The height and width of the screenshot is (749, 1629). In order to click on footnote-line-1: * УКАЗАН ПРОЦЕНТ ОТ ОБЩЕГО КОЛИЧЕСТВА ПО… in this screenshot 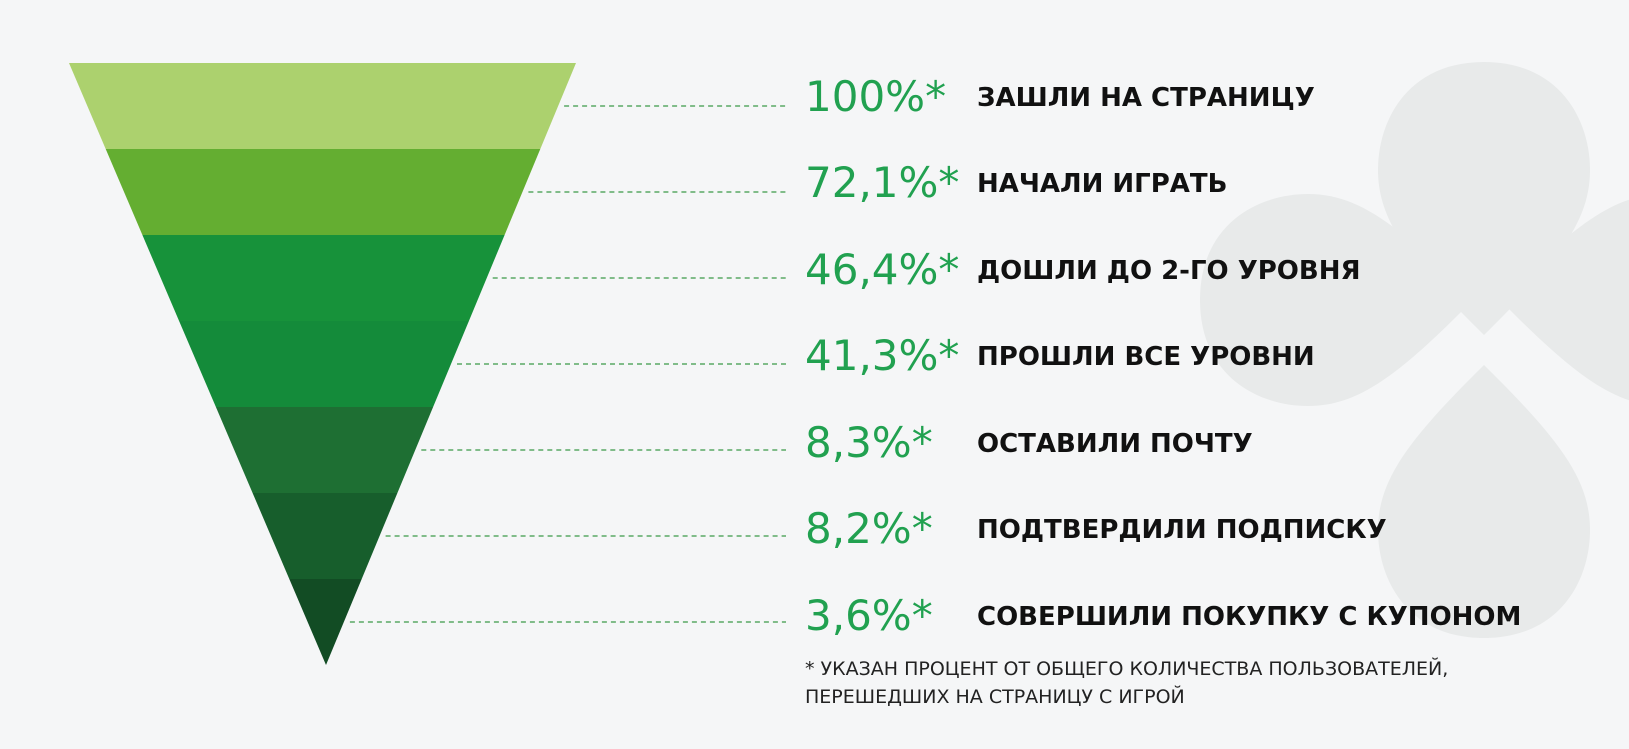, I will do `click(1127, 669)`.